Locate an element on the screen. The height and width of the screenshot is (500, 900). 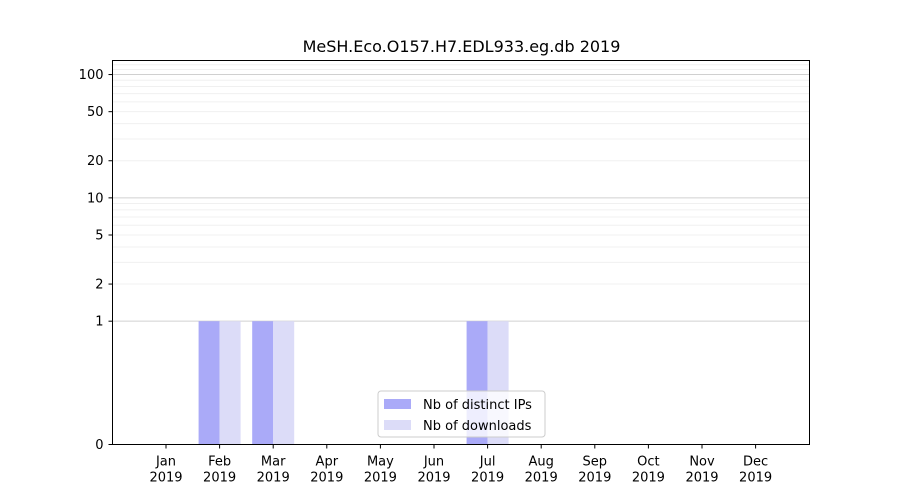
y-tick-label: 1 is located at coordinates (99, 322).